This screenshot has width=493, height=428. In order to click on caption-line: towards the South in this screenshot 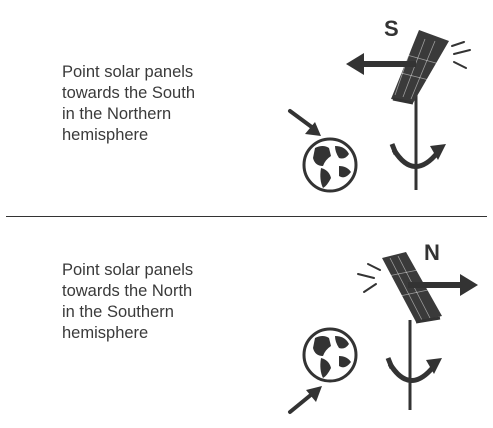, I will do `click(128, 93)`.